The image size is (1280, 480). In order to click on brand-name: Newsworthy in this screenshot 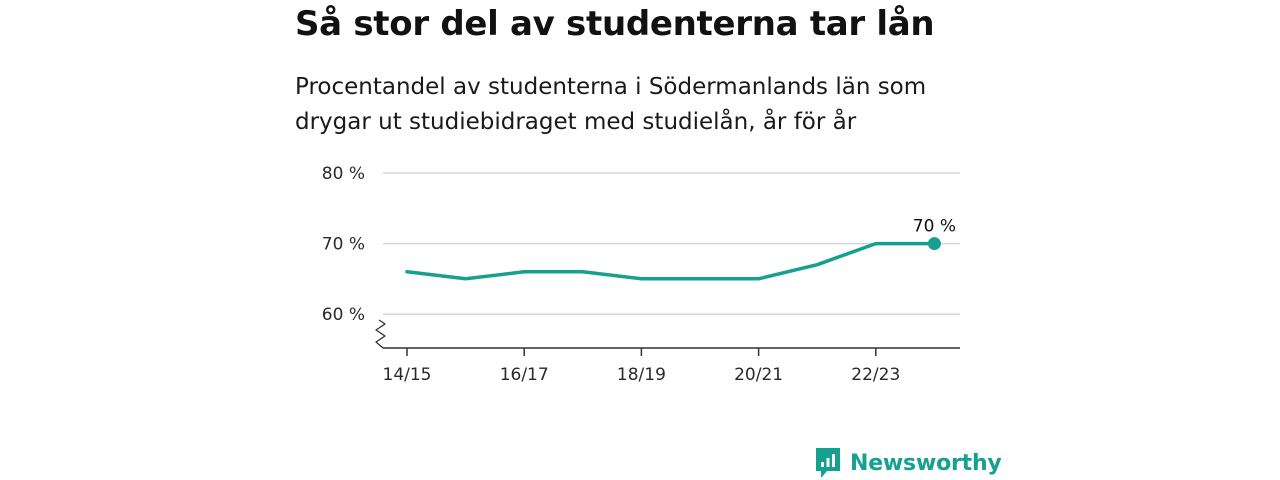, I will do `click(926, 463)`.